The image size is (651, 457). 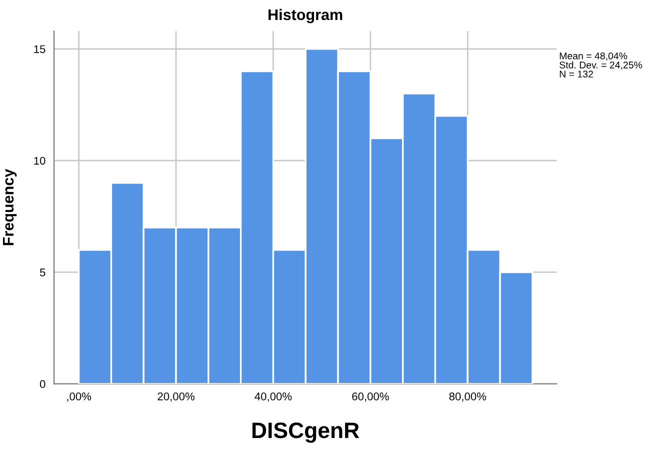 What do you see at coordinates (43, 272) in the screenshot?
I see `y-tick-label: 5` at bounding box center [43, 272].